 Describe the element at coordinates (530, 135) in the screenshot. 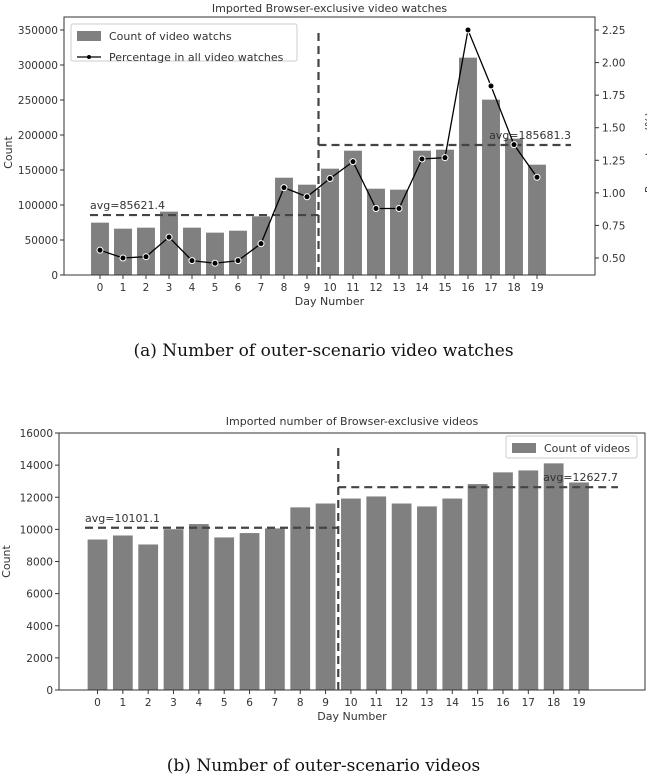

I see `average-label: avg=185681.3` at that location.